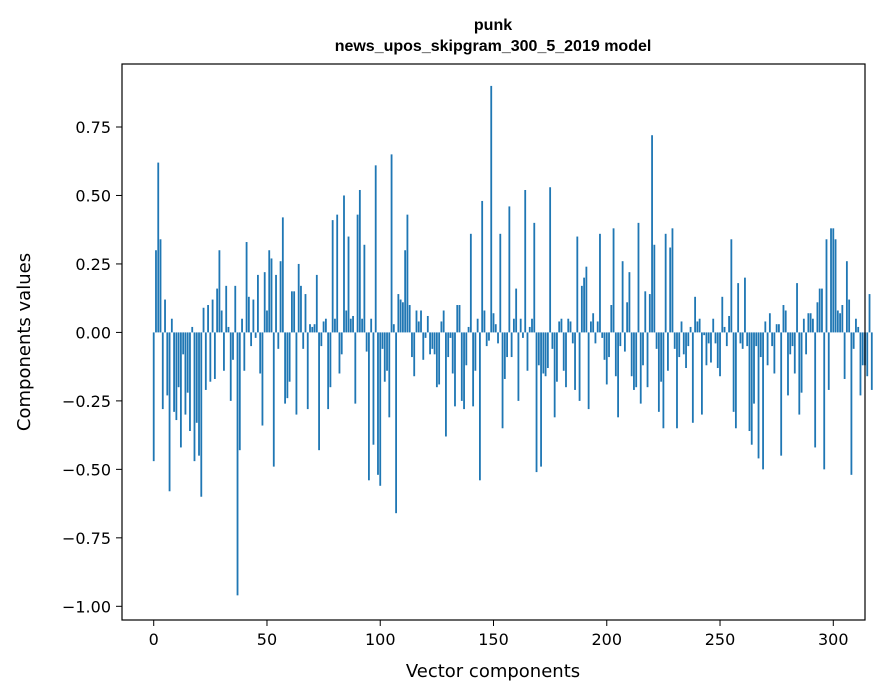 This screenshot has height=696, width=880. Describe the element at coordinates (86, 469) in the screenshot. I see `y-tick-label: −0.50` at that location.